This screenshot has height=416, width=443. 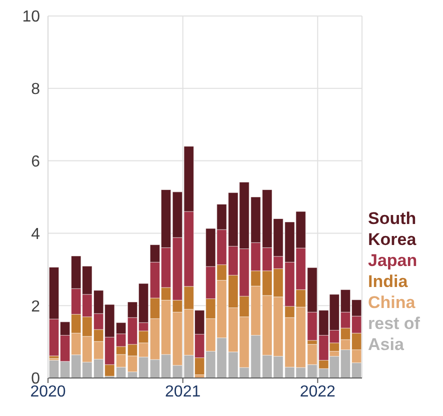 I want to click on series-label: rest of Asia, so click(x=394, y=334).